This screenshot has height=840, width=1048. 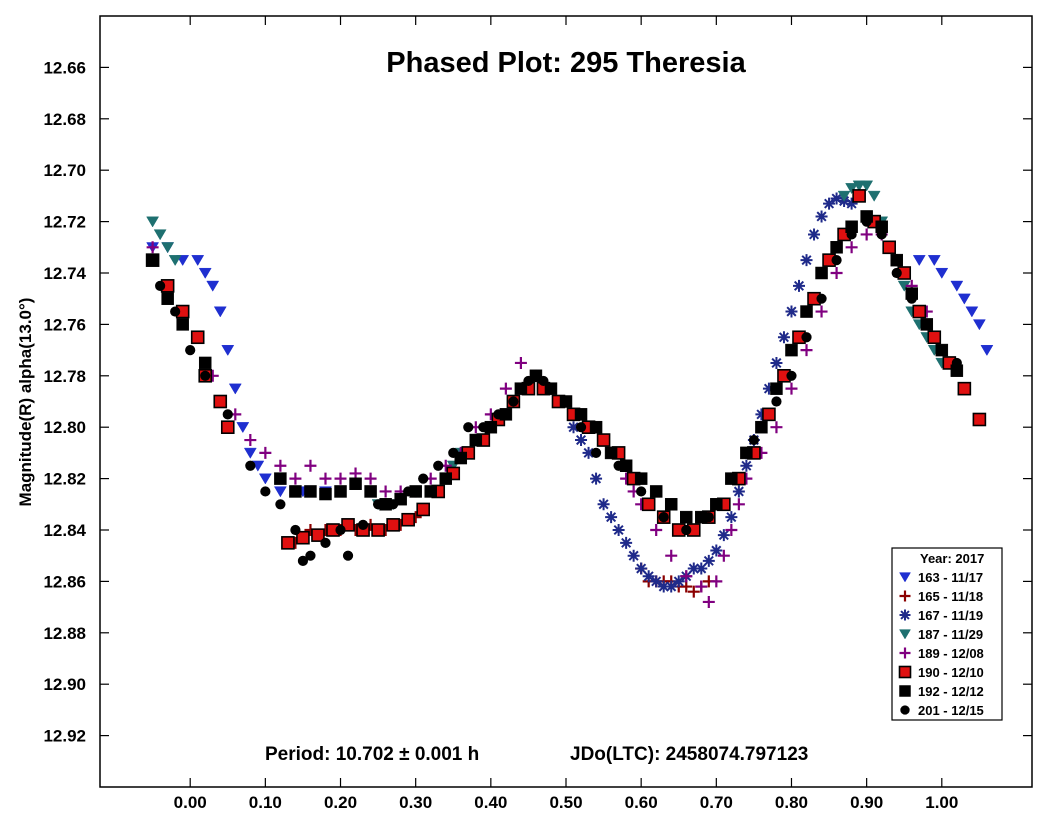 I want to click on y-tick-label: 12.86, so click(x=64, y=581).